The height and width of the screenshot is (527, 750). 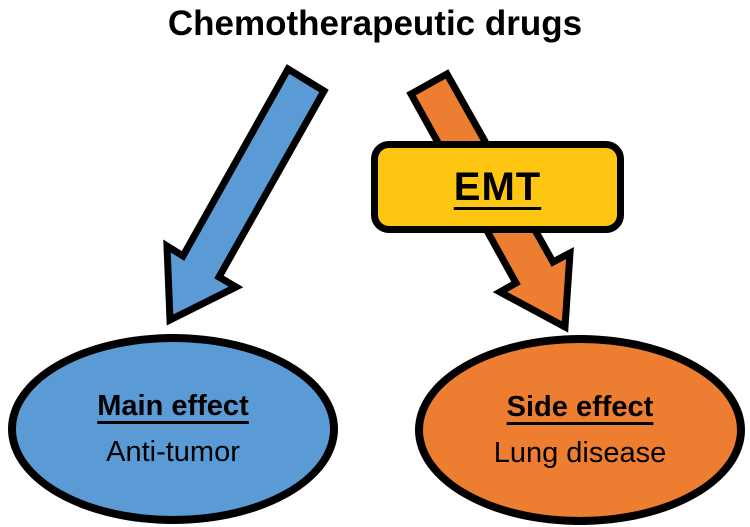 I want to click on main-effect-subtext: Anti-tumor, so click(x=173, y=451).